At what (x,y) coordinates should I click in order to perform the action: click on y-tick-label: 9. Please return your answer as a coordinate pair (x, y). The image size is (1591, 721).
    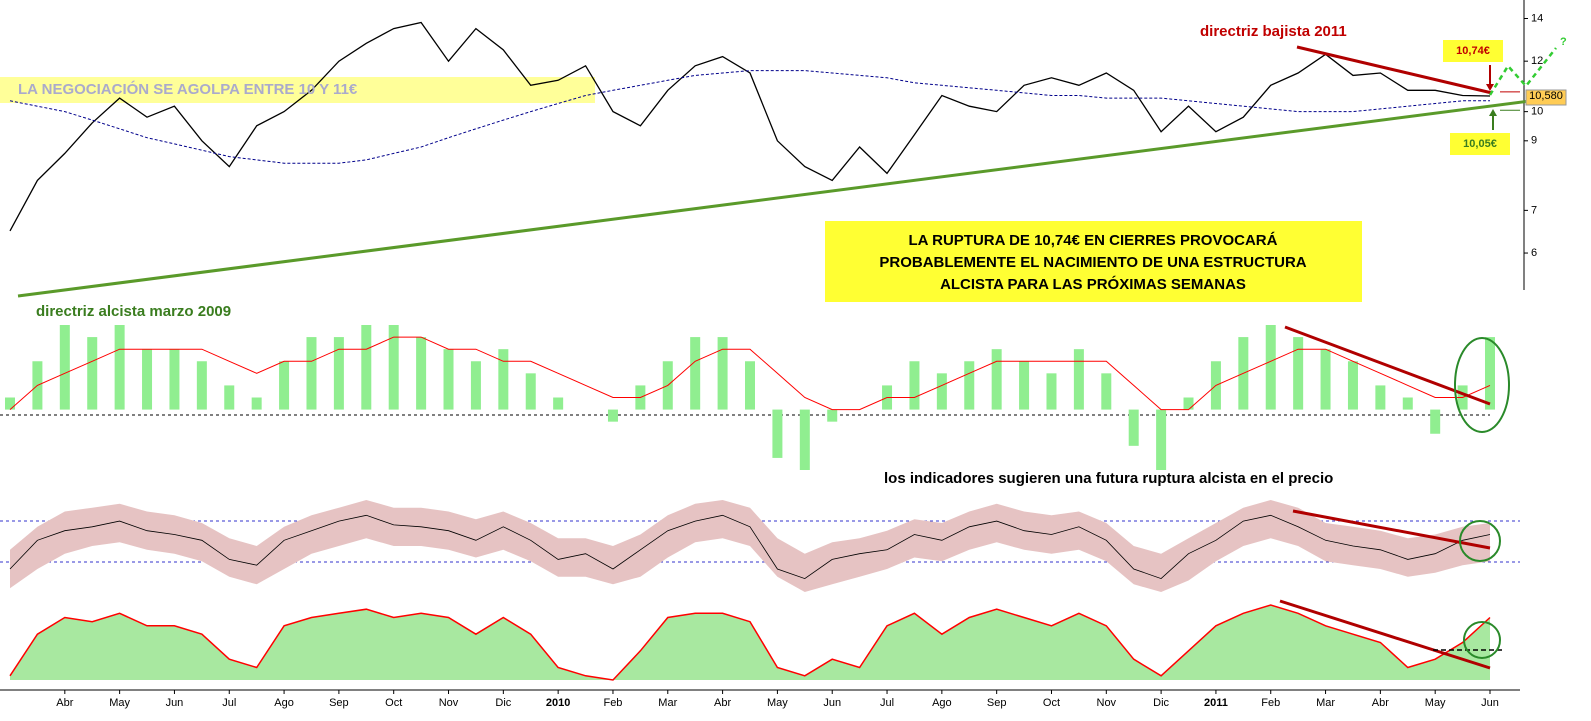
    Looking at the image, I should click on (1534, 141).